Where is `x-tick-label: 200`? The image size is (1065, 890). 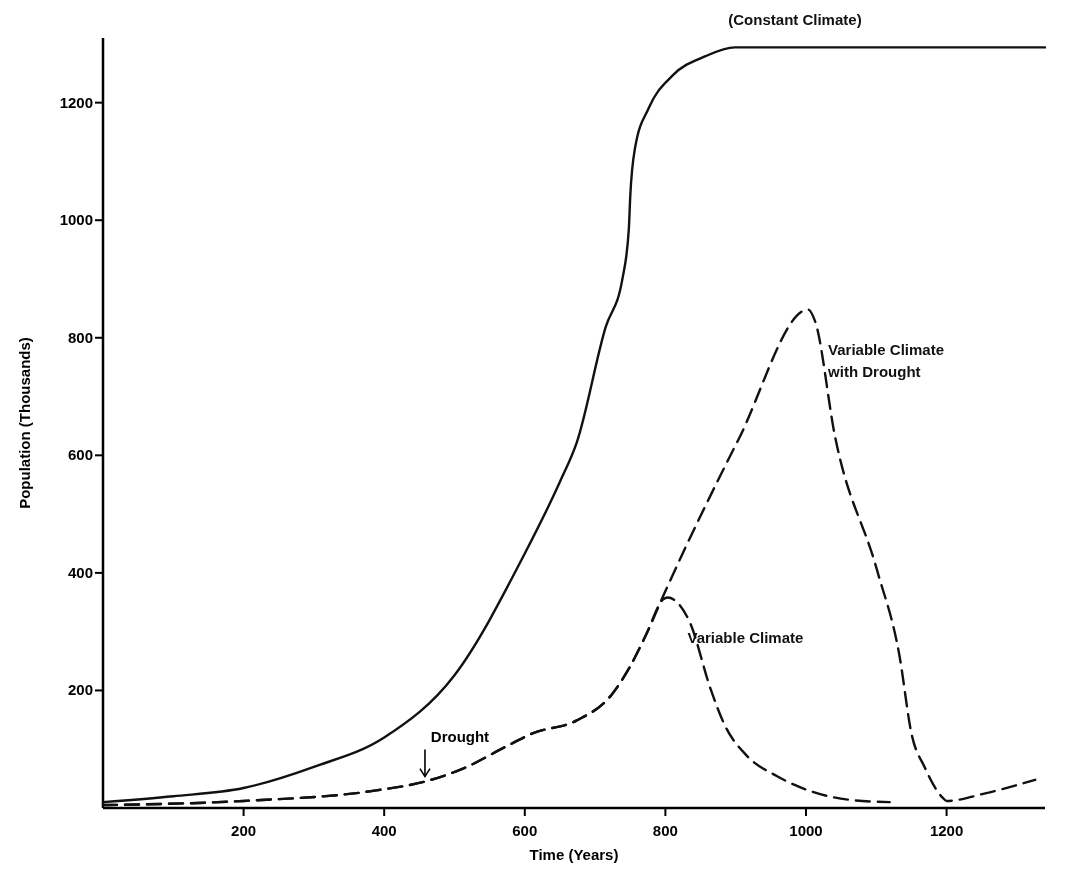
x-tick-label: 200 is located at coordinates (244, 830).